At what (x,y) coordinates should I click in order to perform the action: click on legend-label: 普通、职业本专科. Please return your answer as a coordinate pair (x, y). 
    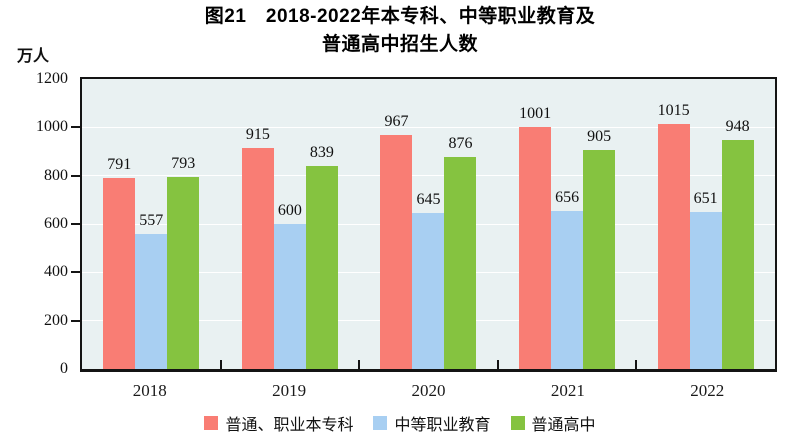
    Looking at the image, I should click on (289, 425).